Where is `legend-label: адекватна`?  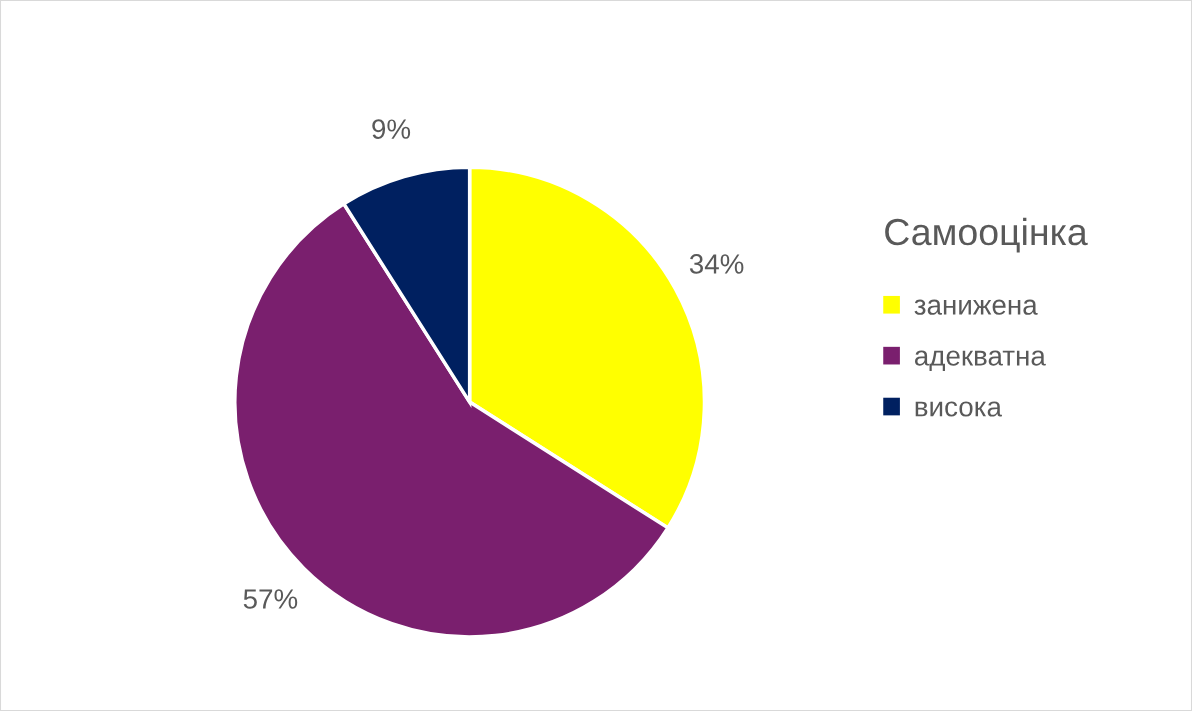
legend-label: адекватна is located at coordinates (980, 360).